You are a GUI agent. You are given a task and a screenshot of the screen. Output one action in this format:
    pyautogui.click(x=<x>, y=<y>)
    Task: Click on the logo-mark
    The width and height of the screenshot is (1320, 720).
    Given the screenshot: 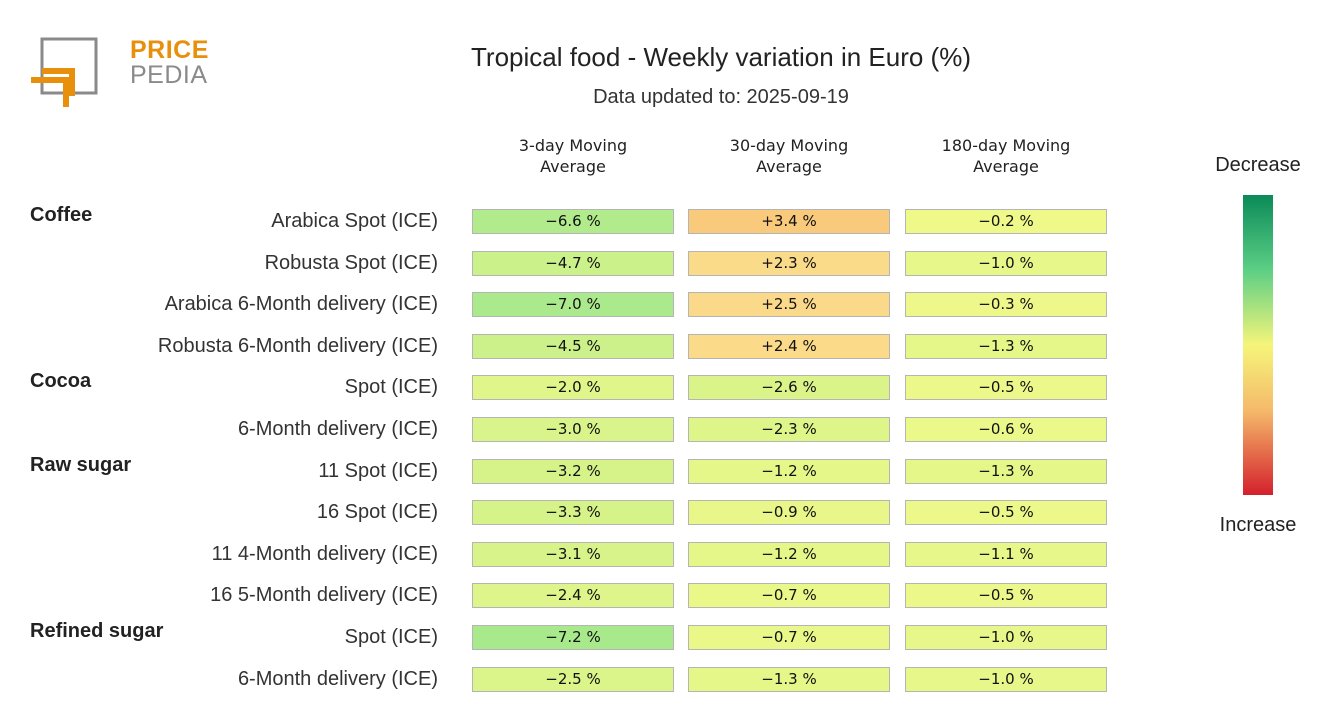 What is the action you would take?
    pyautogui.click(x=64, y=72)
    